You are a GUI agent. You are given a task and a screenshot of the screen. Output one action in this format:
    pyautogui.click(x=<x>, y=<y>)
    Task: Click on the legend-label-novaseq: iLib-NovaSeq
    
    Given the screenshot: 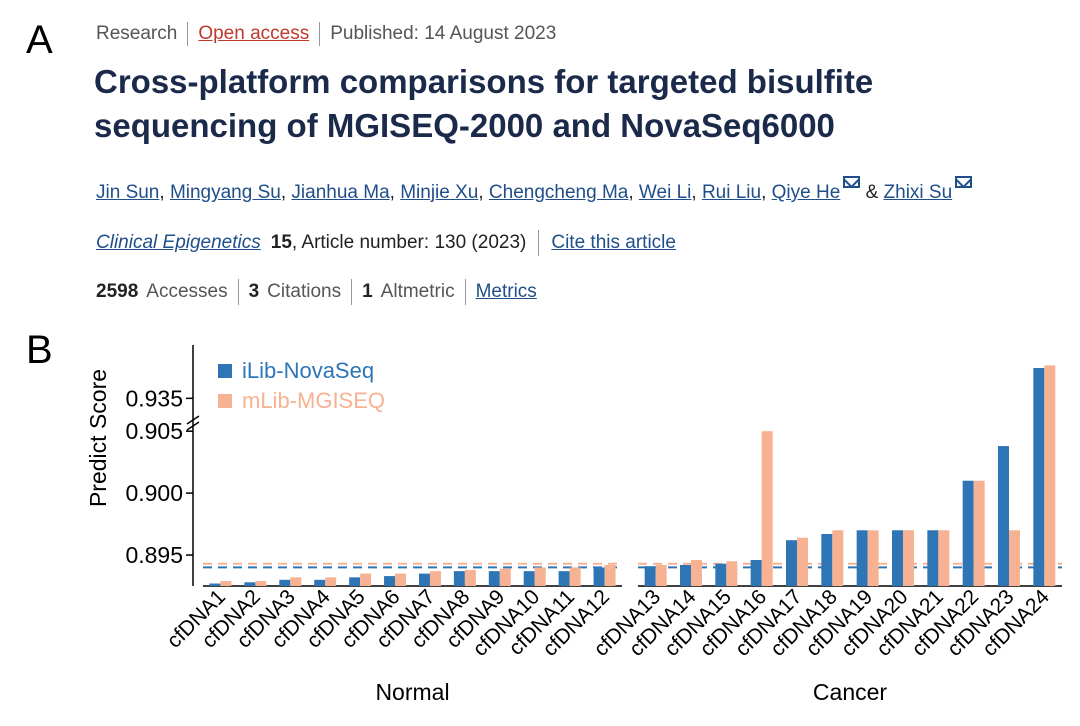 What is the action you would take?
    pyautogui.click(x=308, y=370)
    